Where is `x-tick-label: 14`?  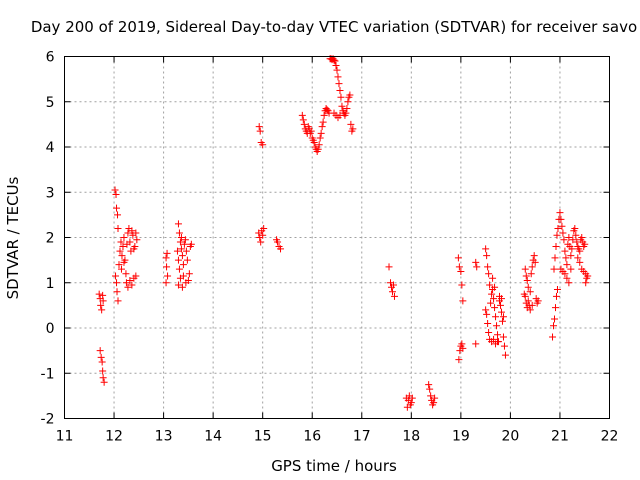
x-tick-label: 14 is located at coordinates (213, 437).